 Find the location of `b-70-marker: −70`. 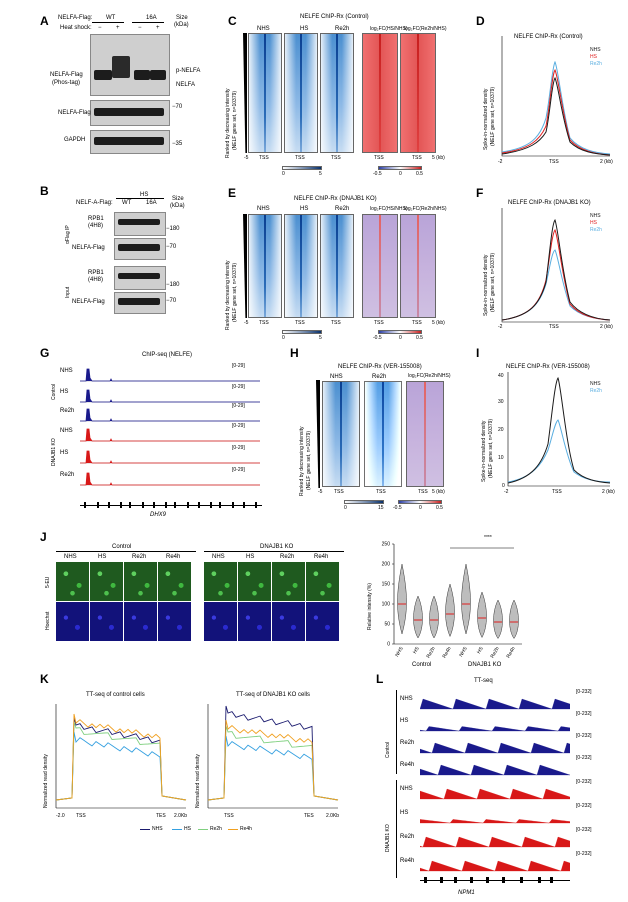

b-70-marker: −70 is located at coordinates (171, 247).